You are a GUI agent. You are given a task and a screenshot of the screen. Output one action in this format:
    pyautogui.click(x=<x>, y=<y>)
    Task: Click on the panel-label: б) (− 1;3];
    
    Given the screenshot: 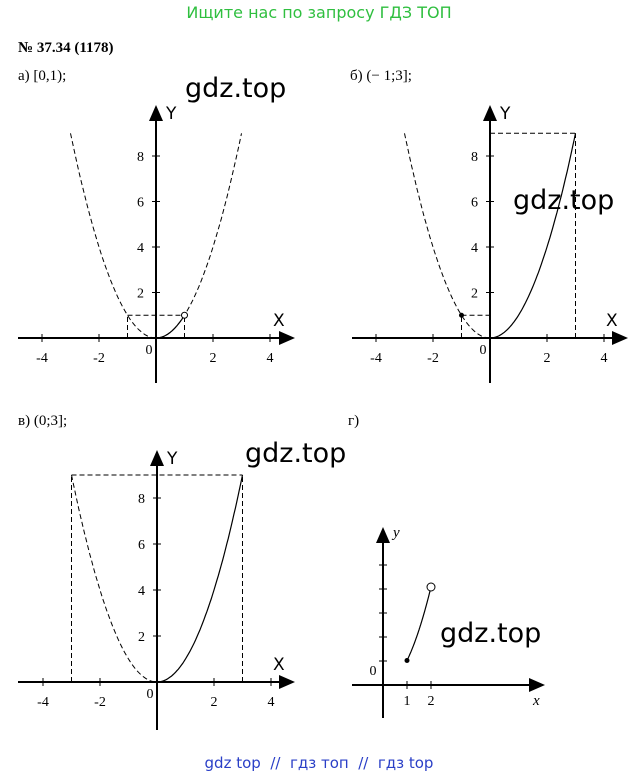 What is the action you would take?
    pyautogui.click(x=381, y=76)
    